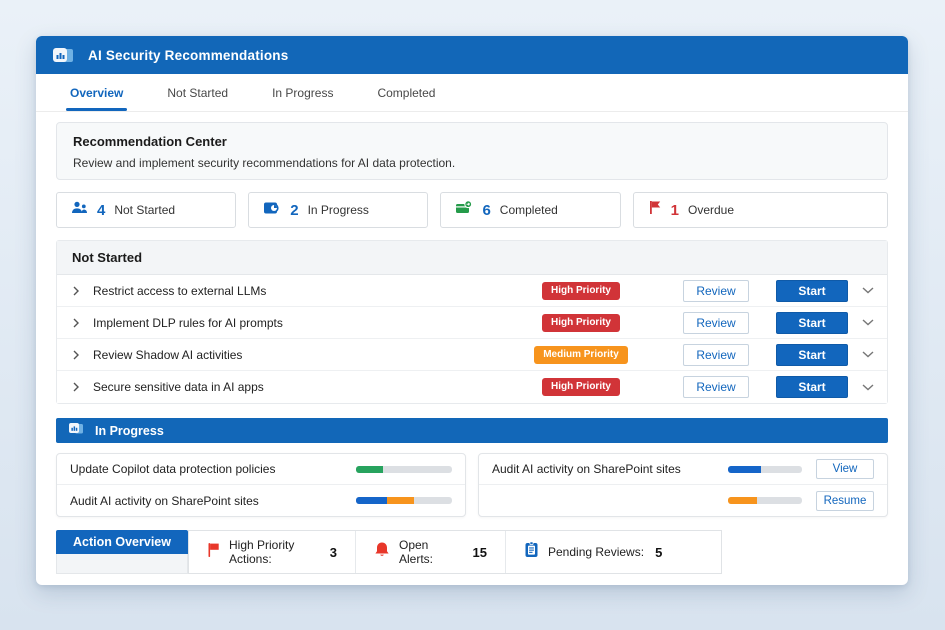 This screenshot has width=945, height=630. I want to click on in-progress-header: In Progress, so click(472, 430).